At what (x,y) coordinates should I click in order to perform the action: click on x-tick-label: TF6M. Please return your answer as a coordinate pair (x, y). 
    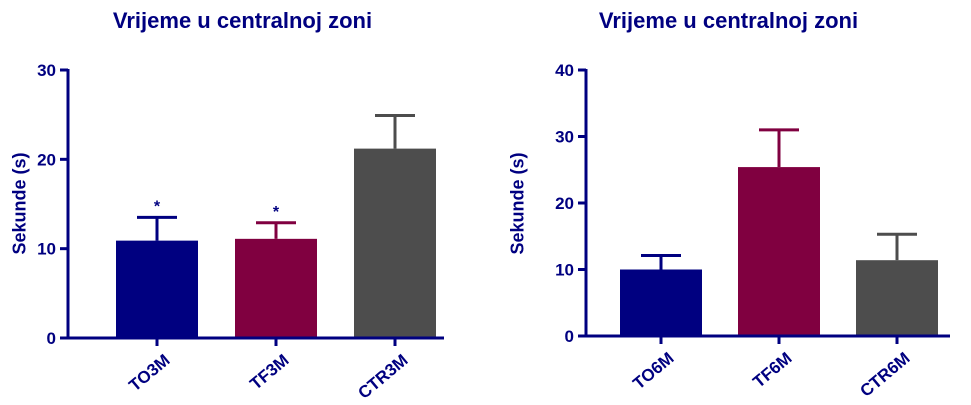
    Looking at the image, I should click on (772, 370).